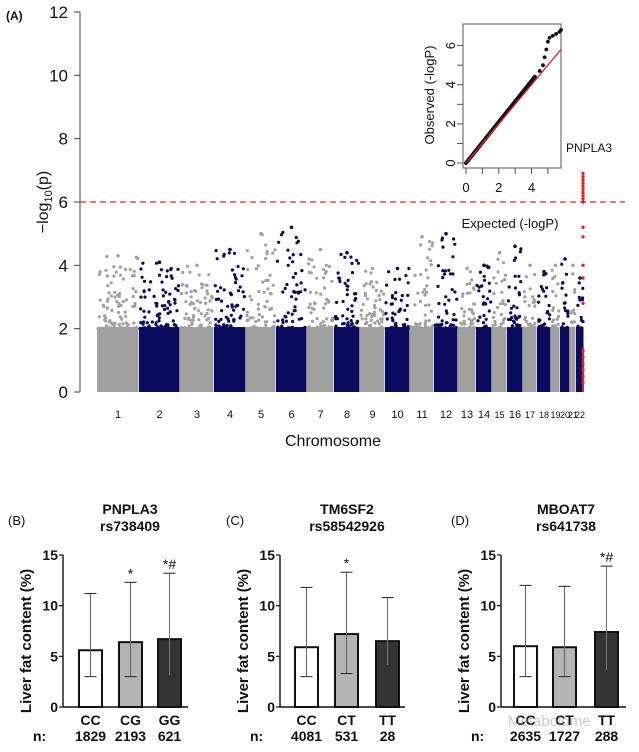 The image size is (639, 752). What do you see at coordinates (580, 278) in the screenshot?
I see `snp-peak-point` at bounding box center [580, 278].